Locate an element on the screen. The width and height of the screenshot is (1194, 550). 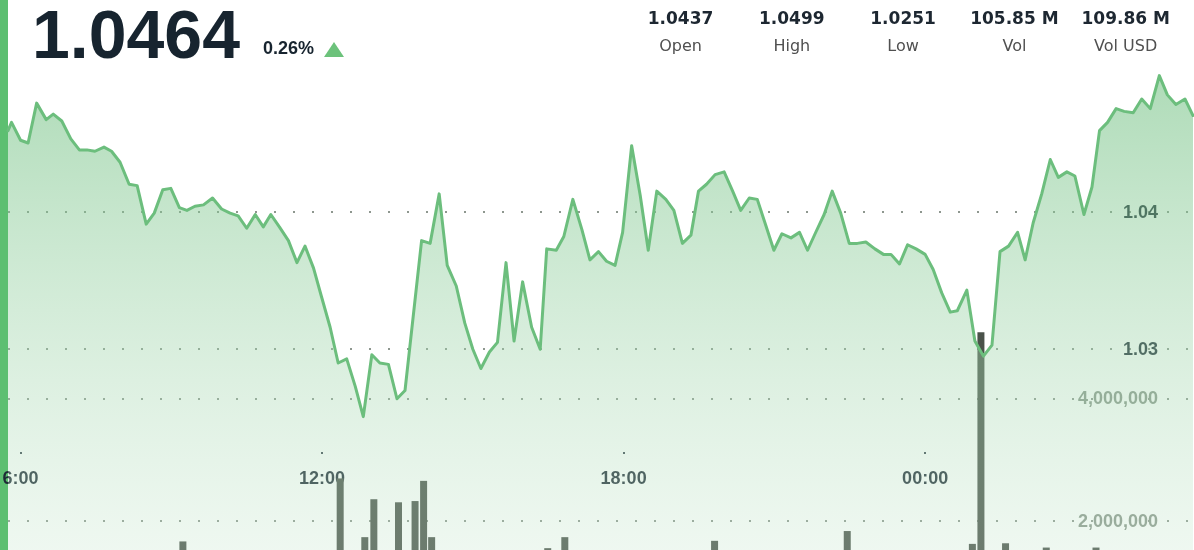
text: 0.26% is located at coordinates (289, 48).